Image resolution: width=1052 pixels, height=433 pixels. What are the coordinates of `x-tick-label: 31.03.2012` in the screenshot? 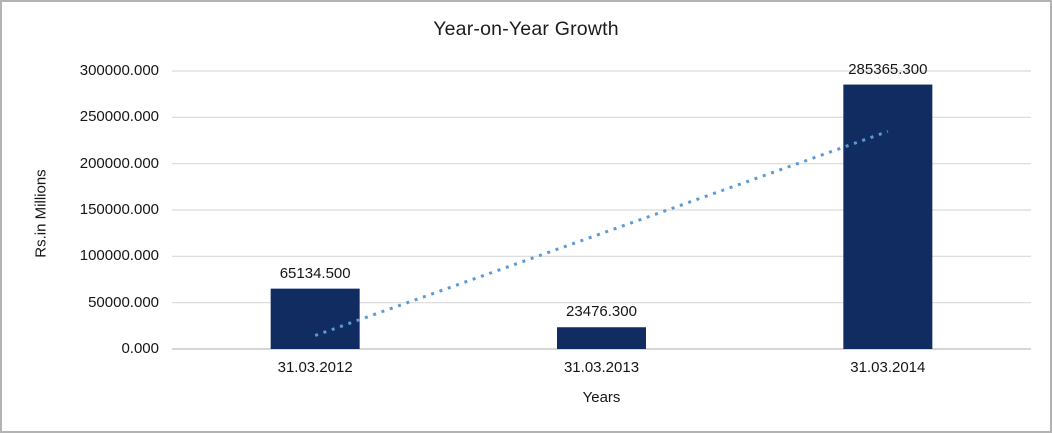 It's located at (315, 367).